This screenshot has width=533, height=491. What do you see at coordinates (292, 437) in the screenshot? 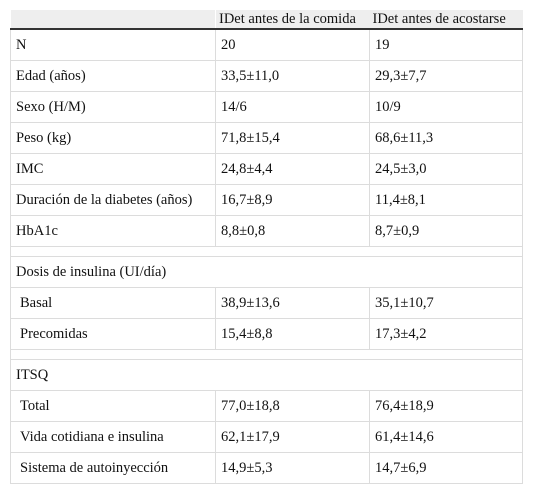
I see `row-value-comida: 62,1±17,9` at bounding box center [292, 437].